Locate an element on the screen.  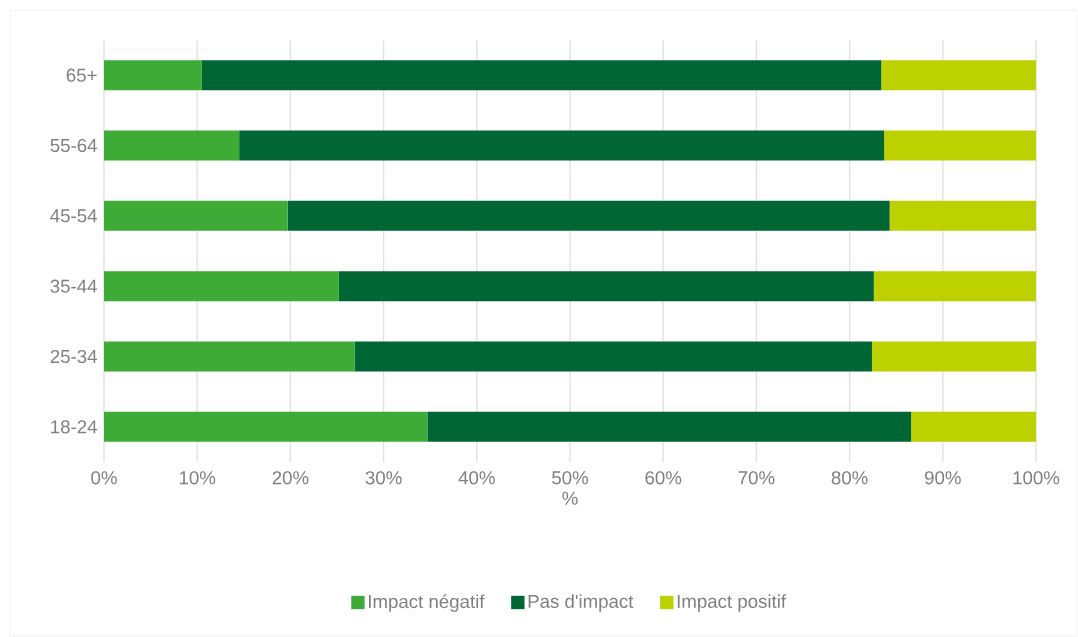
x-tick-label: 80% is located at coordinates (849, 478).